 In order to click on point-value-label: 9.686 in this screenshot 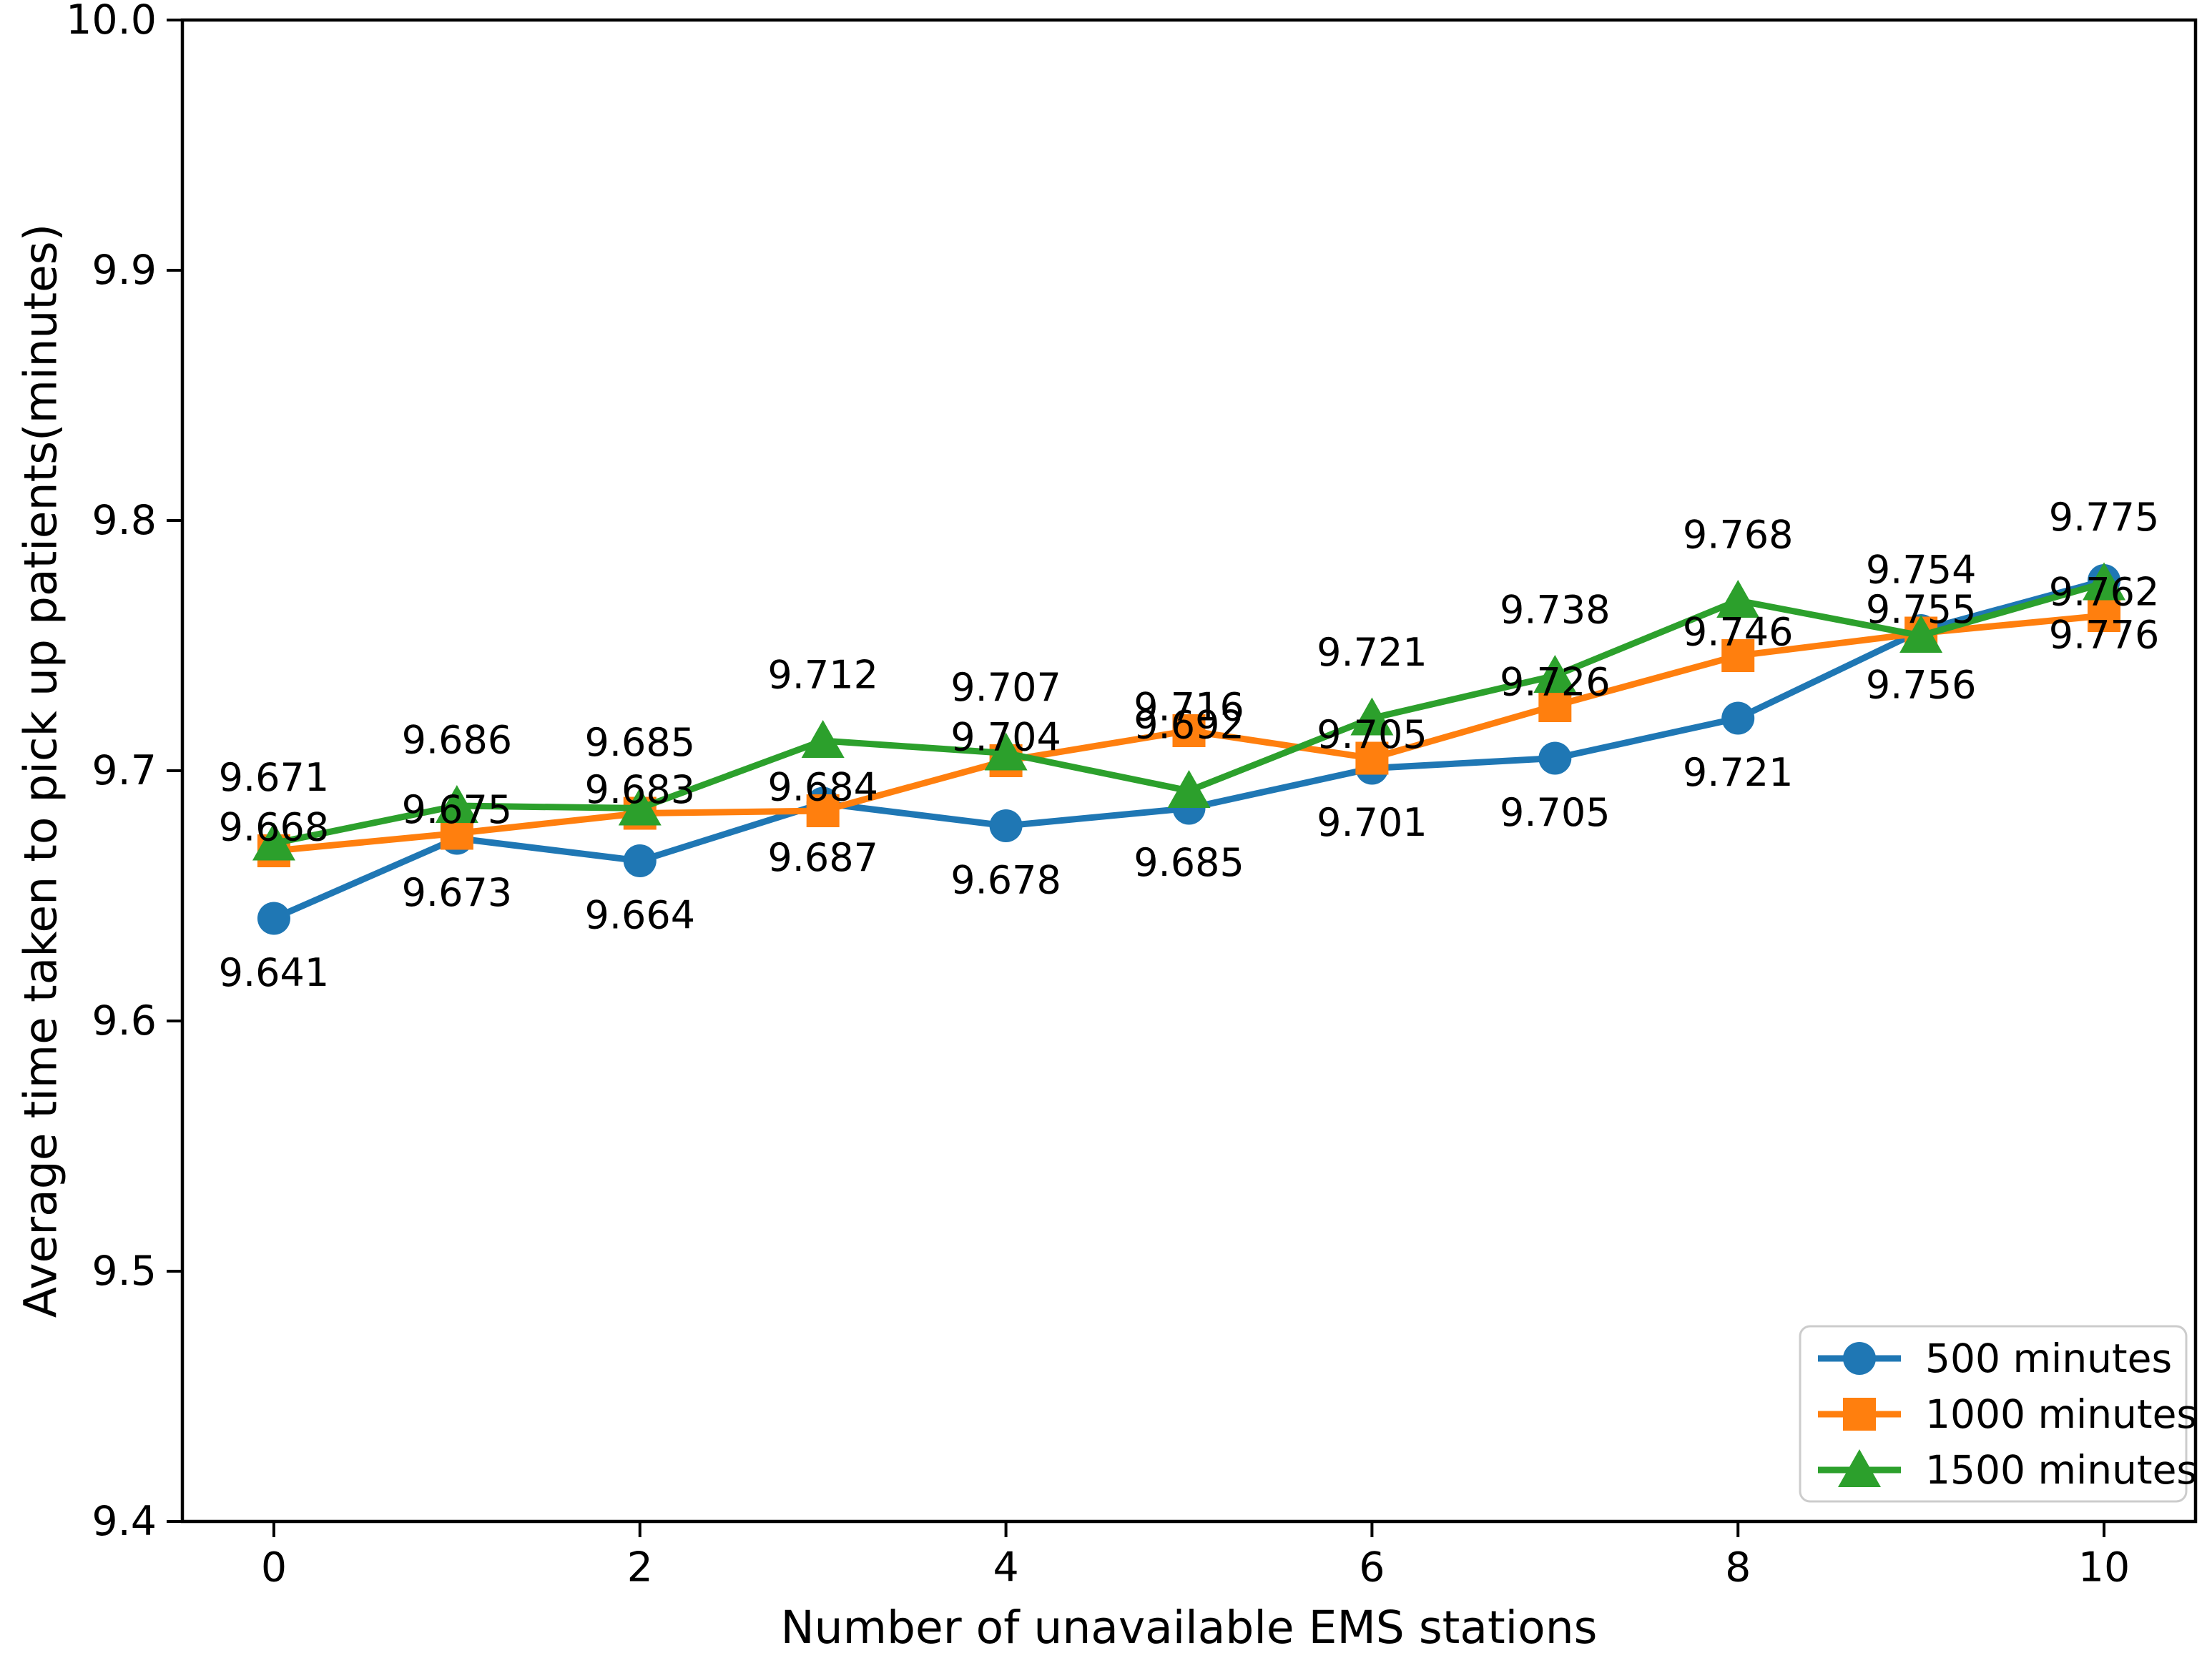, I will do `click(458, 740)`.